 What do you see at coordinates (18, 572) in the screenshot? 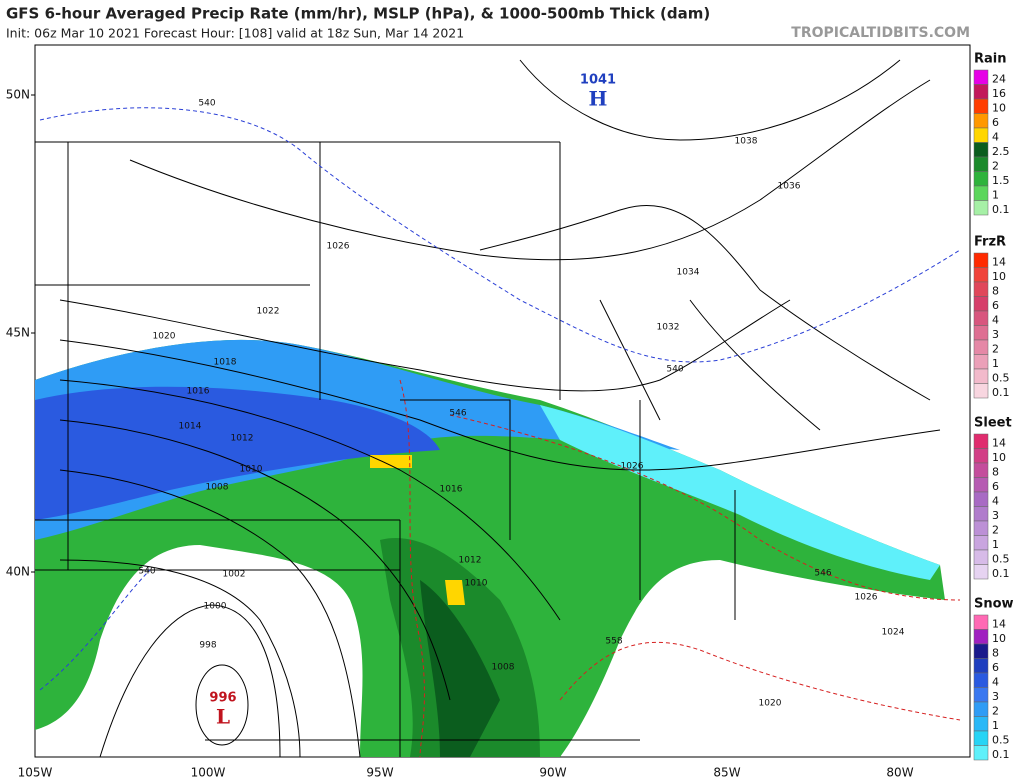
I see `lat-label: 40N` at bounding box center [18, 572].